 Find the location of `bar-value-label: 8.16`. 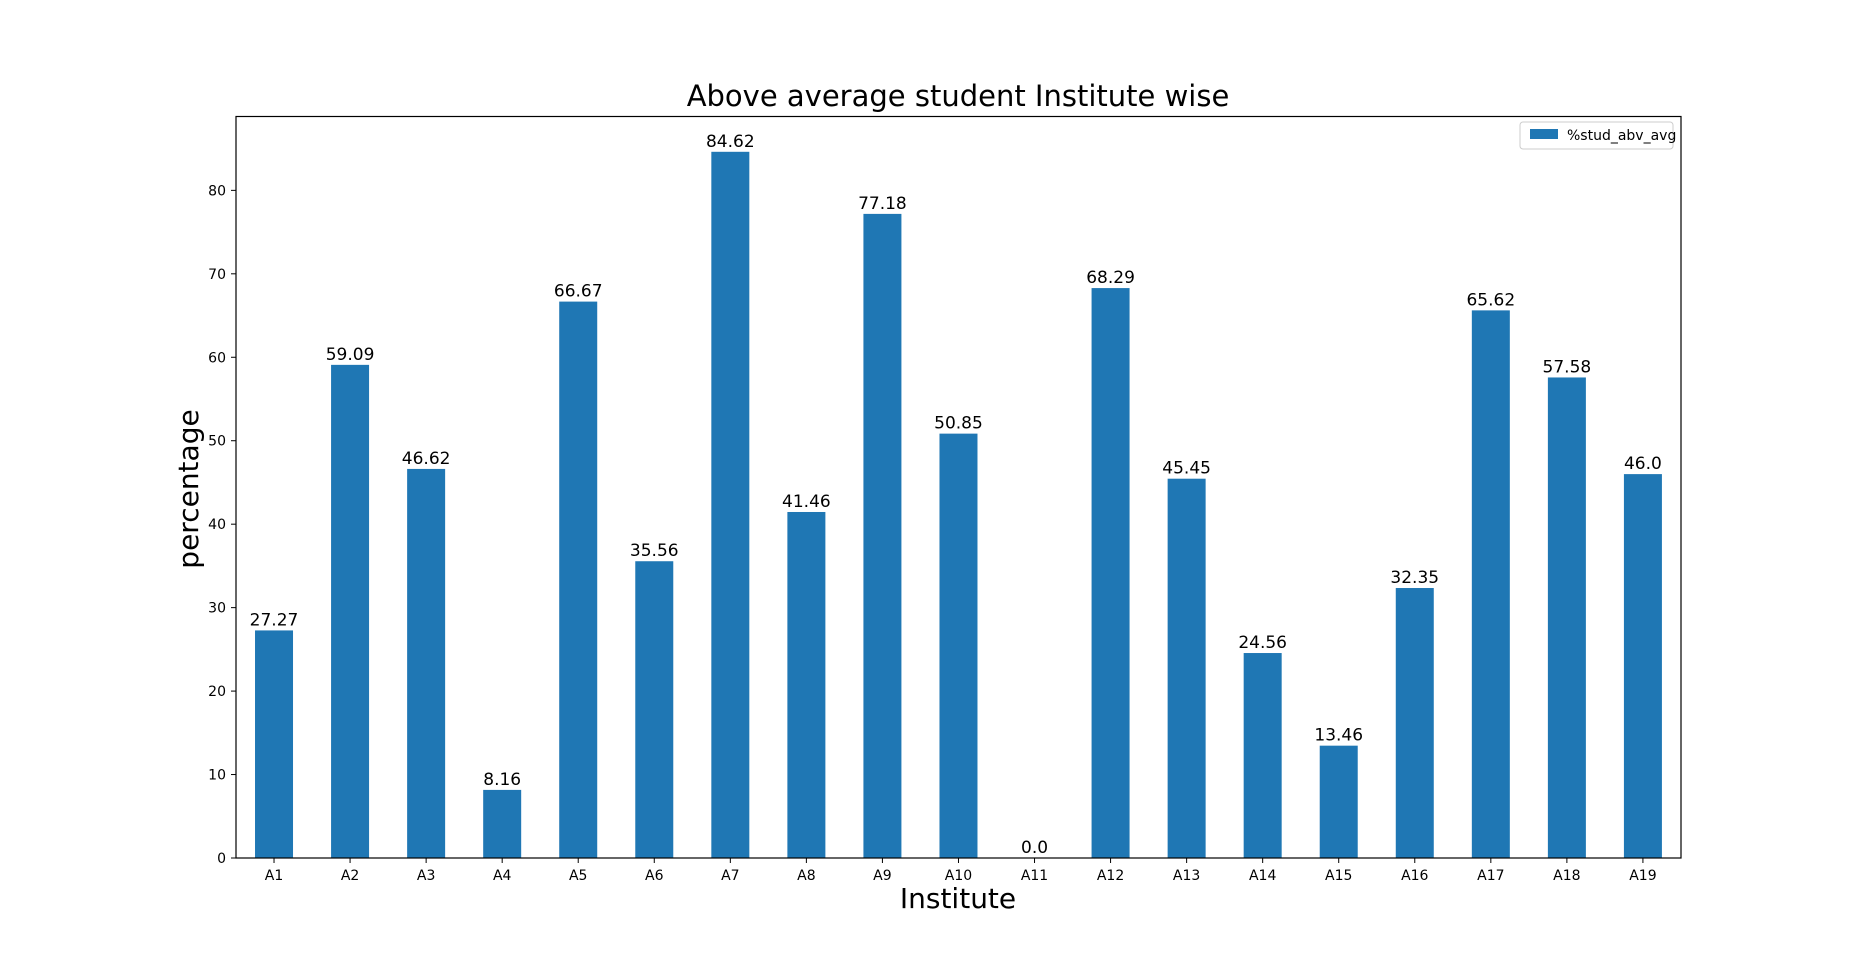

bar-value-label: 8.16 is located at coordinates (502, 780).